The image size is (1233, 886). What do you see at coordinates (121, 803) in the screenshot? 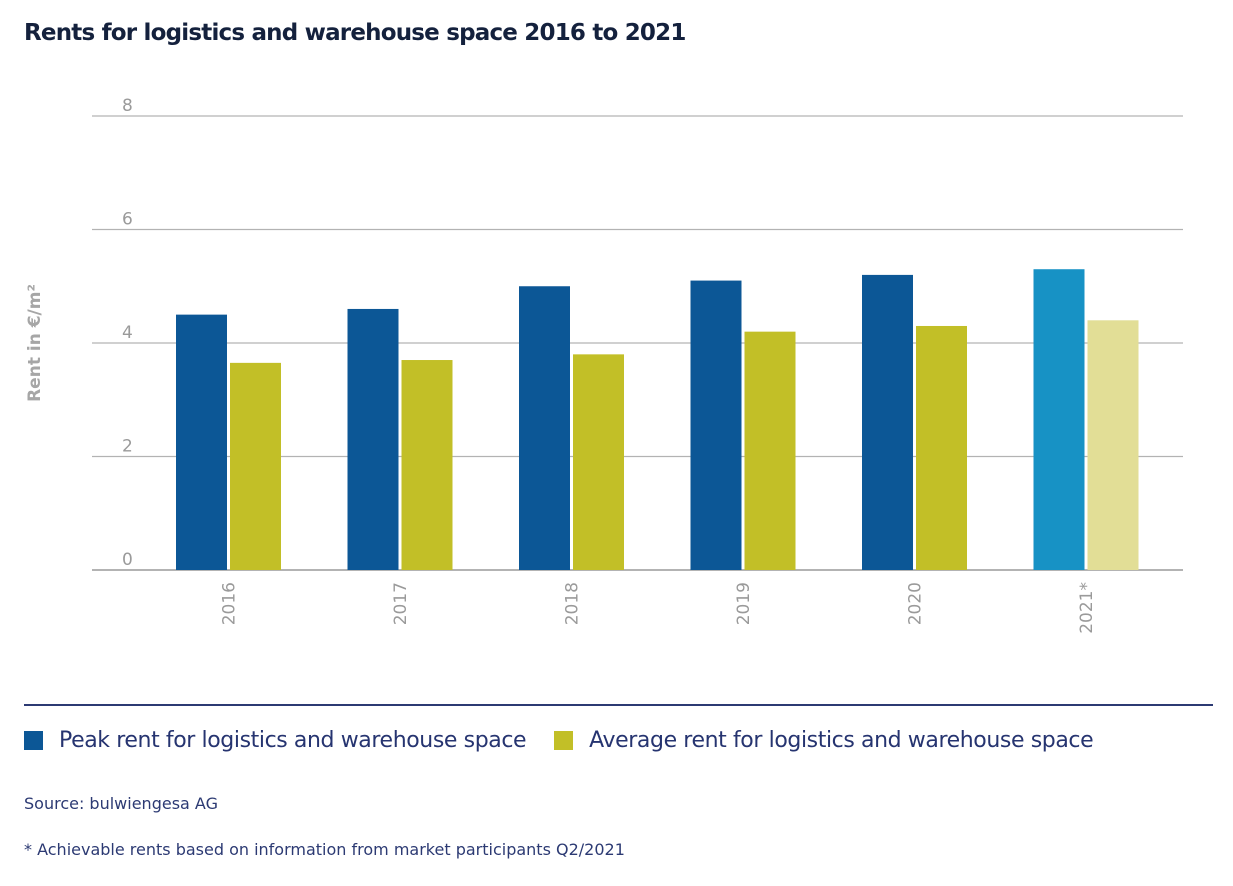
I see `source-note: Source: bulwiengesa AG` at bounding box center [121, 803].